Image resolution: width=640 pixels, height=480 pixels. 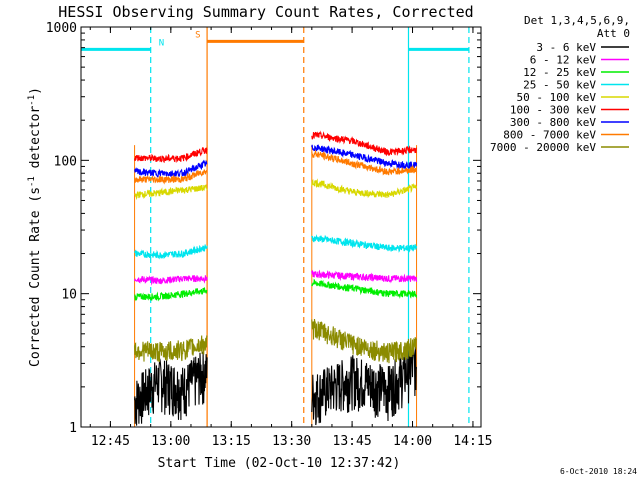 I want to click on x-tick-label: 14:00, so click(x=412, y=441).